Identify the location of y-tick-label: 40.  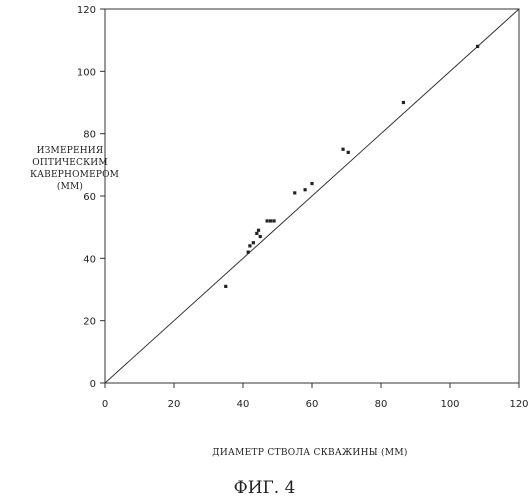
(89, 259).